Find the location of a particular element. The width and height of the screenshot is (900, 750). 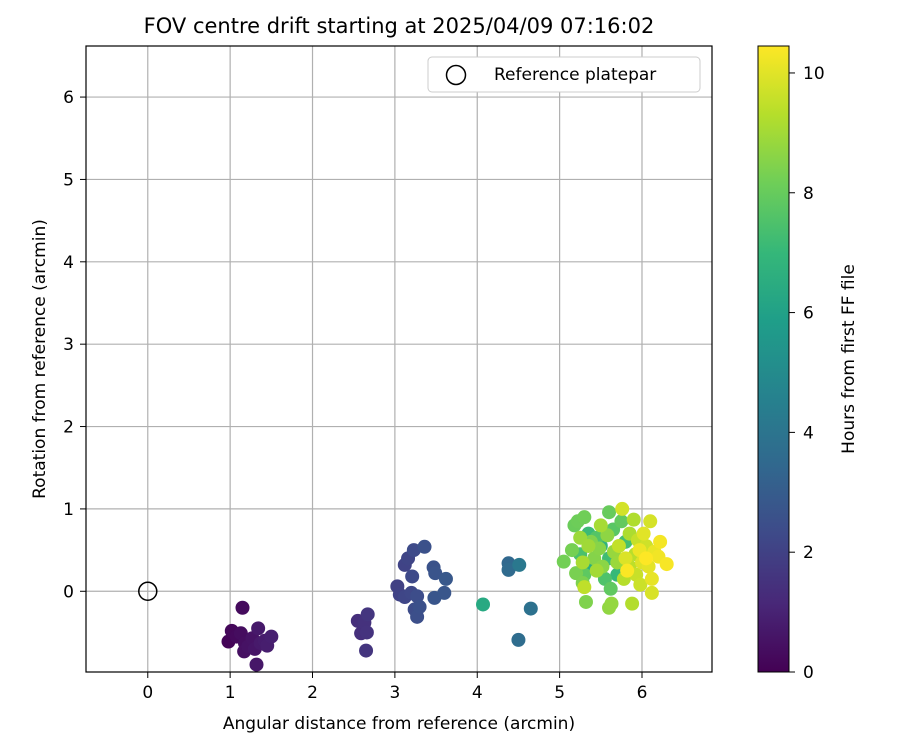

x-tick-label: 3 is located at coordinates (394, 693).